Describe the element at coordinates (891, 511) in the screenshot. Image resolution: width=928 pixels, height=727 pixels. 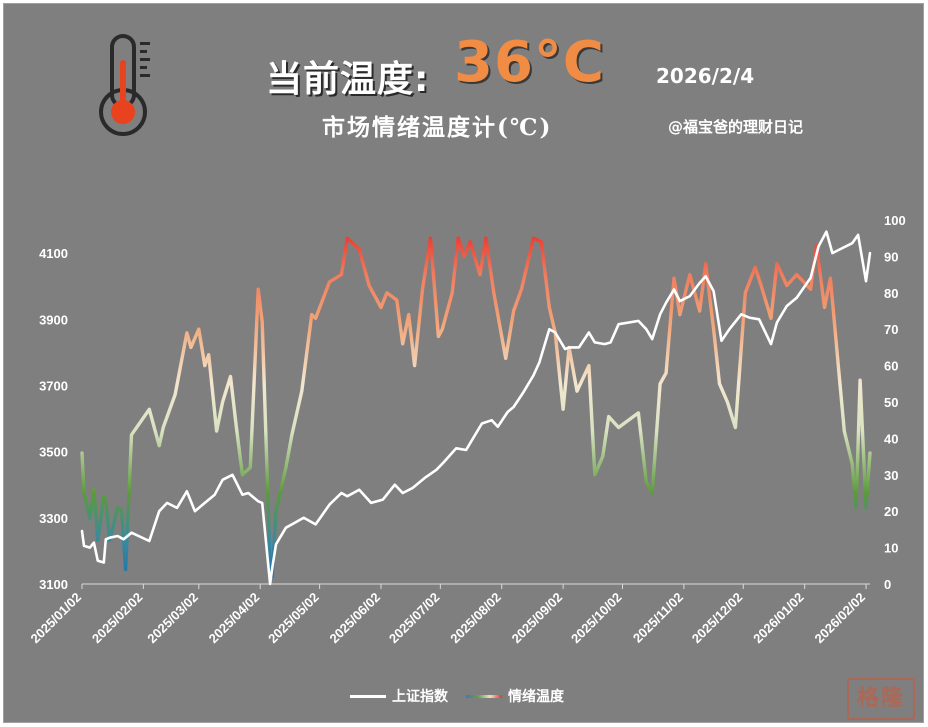
I see `y-right-tick-label: 20` at that location.